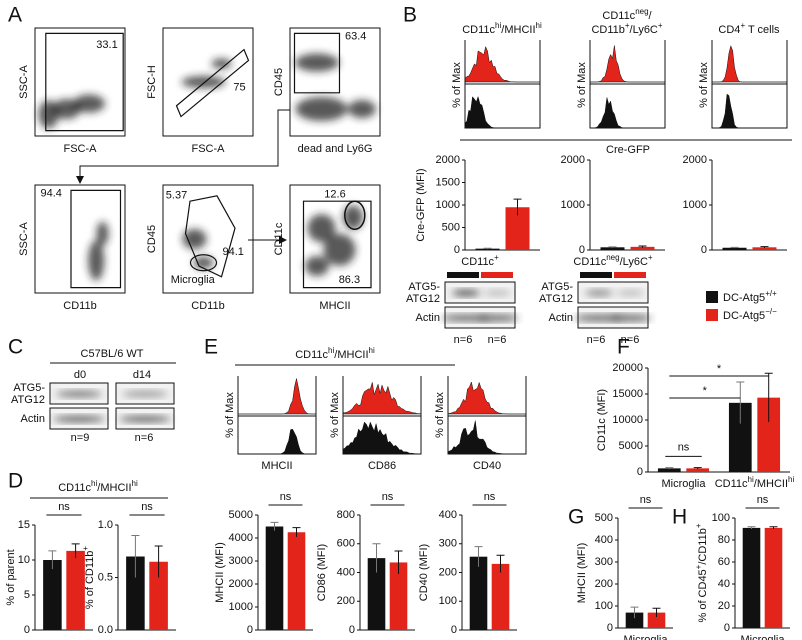  I want to click on x-axis-label: MHCII, so click(276, 466).